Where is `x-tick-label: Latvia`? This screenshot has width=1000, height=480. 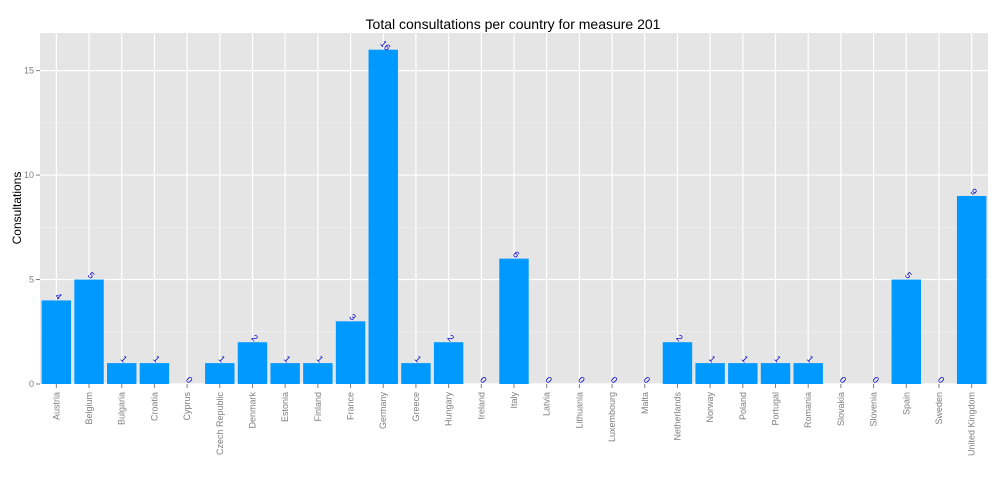
x-tick-label: Latvia is located at coordinates (547, 404).